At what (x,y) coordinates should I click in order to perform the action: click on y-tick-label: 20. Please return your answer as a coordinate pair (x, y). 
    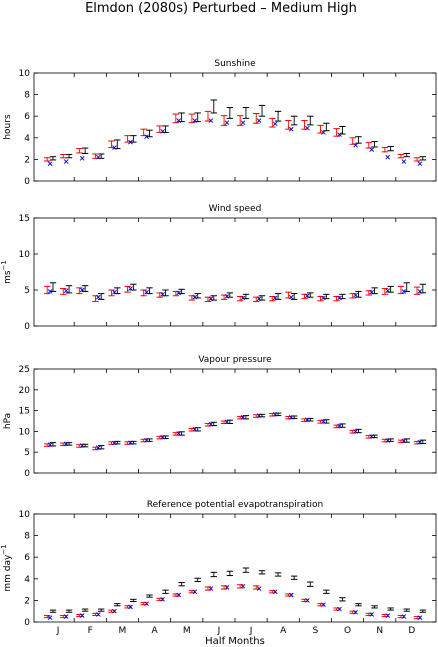
    Looking at the image, I should click on (25, 391).